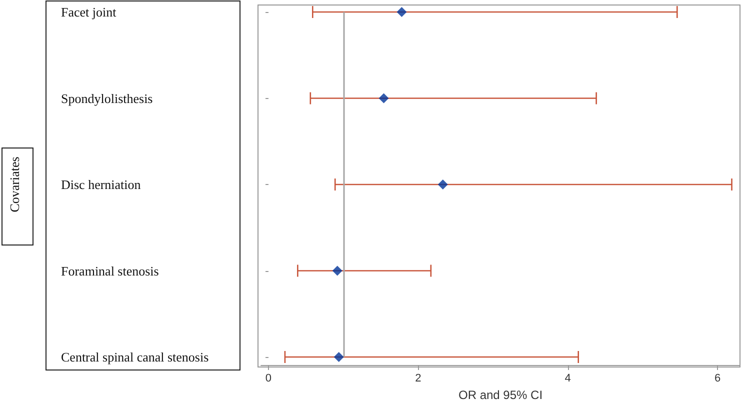 This screenshot has height=406, width=744. I want to click on y-tick-label: Disc herniation, so click(101, 184).